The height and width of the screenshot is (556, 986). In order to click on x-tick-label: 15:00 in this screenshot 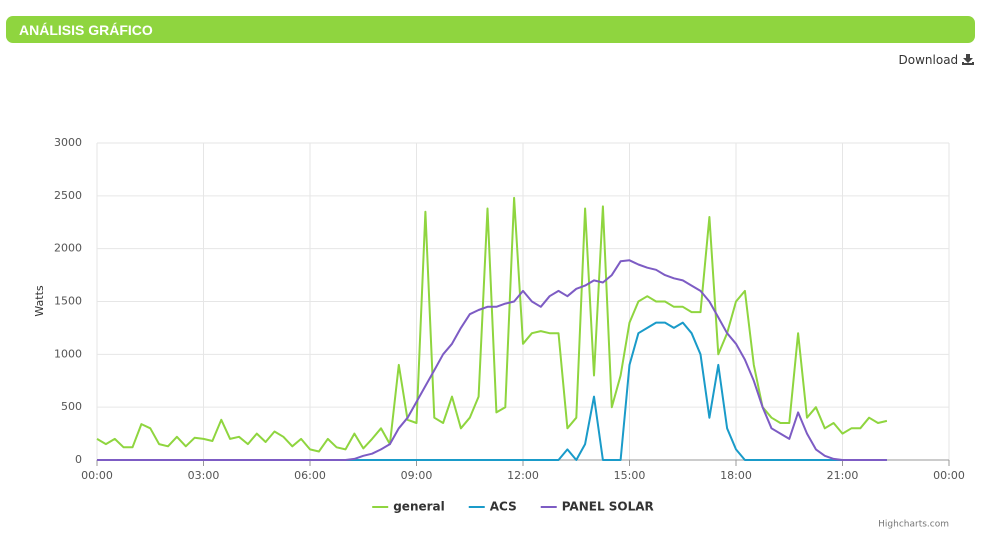, I will do `click(630, 475)`.